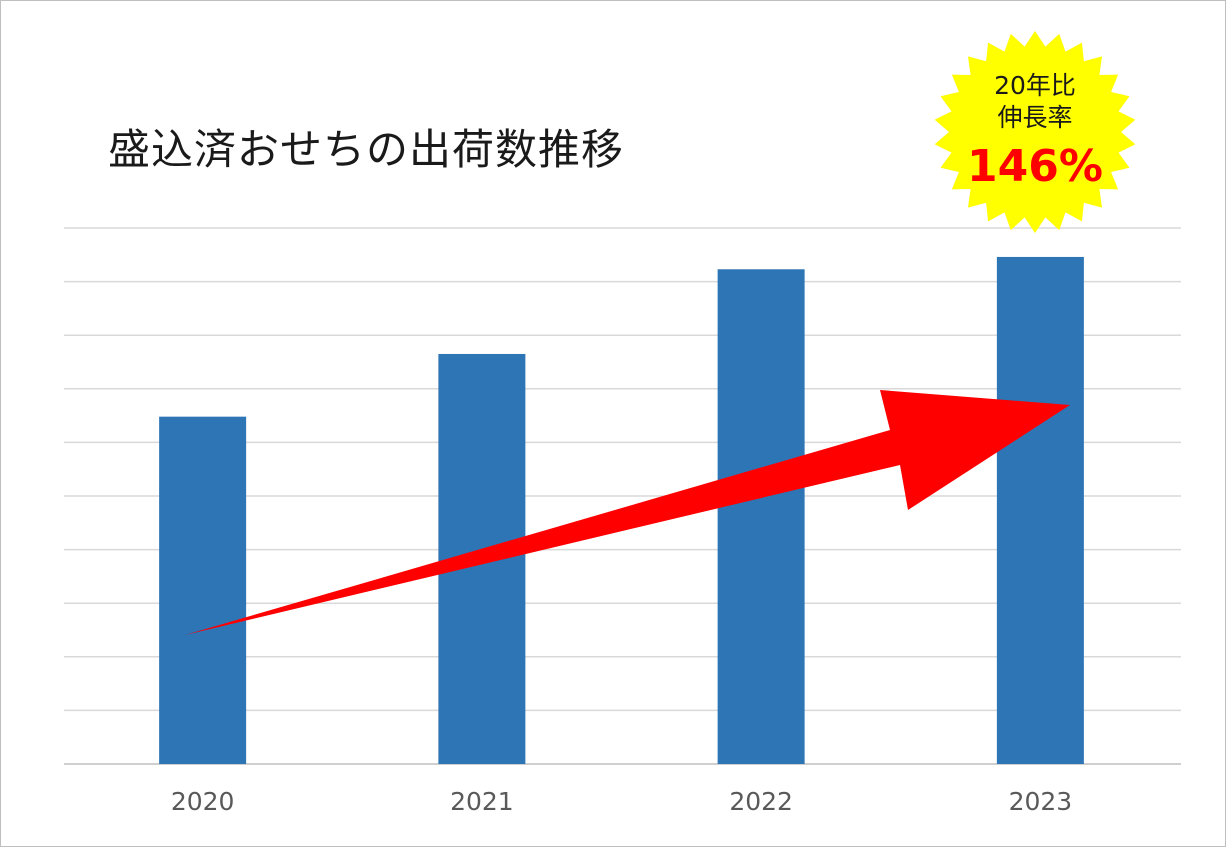 This screenshot has height=847, width=1226. What do you see at coordinates (1041, 801) in the screenshot?
I see `x-tick-label-2023: 2023` at bounding box center [1041, 801].